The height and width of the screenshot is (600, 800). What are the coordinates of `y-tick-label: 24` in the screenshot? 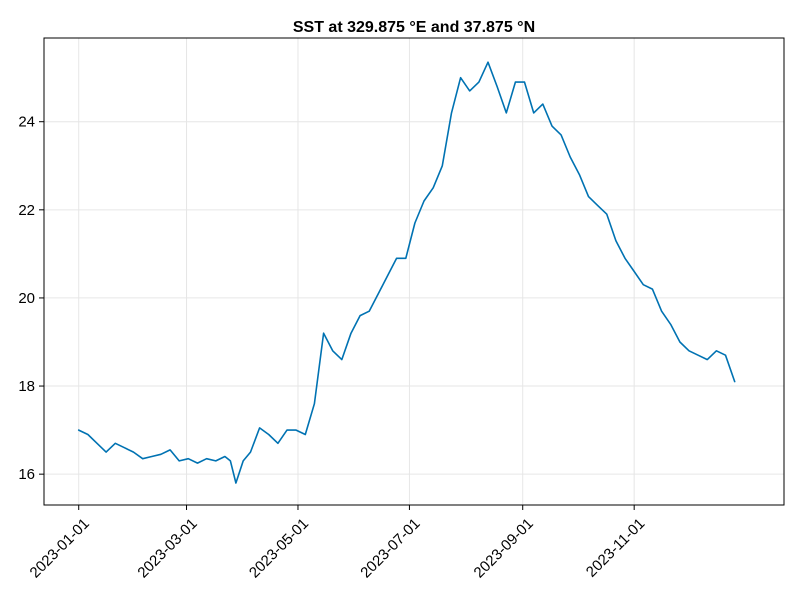 It's located at (26, 122).